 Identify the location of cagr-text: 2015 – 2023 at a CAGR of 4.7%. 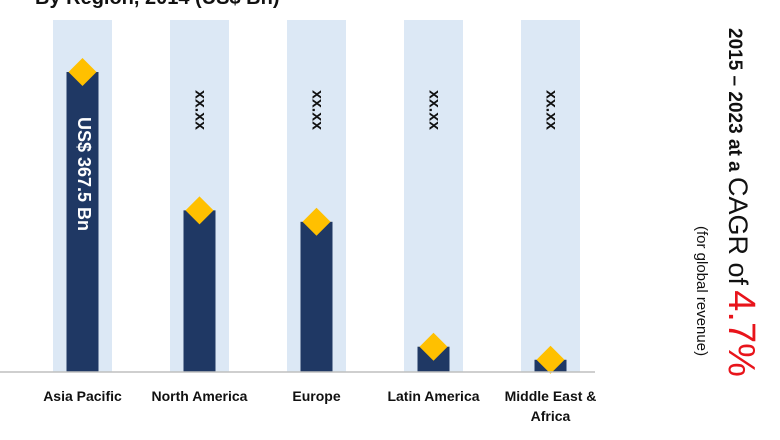
(740, 202).